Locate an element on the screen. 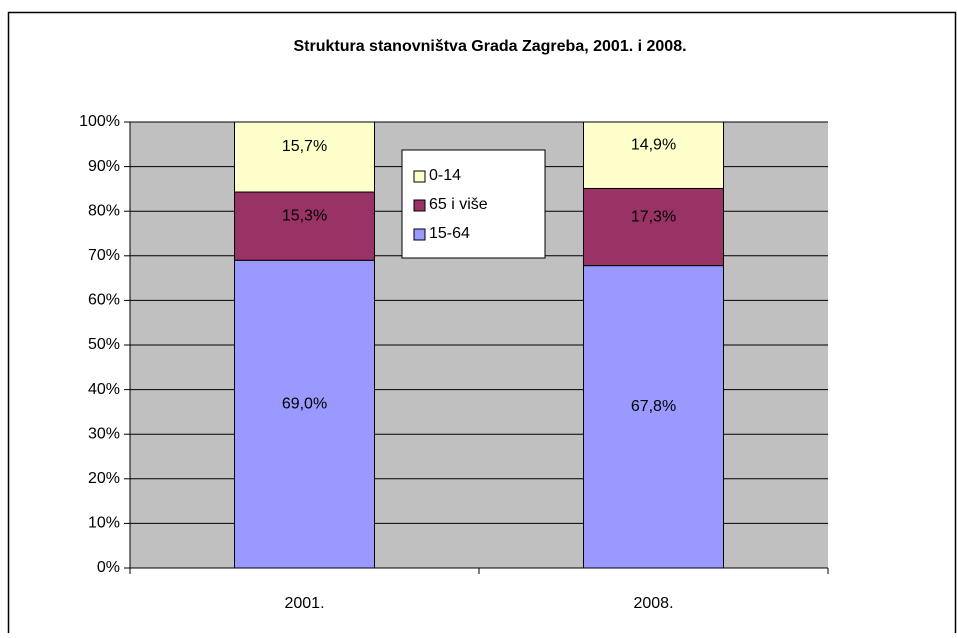 This screenshot has height=638, width=957. data-label: 14,9% is located at coordinates (653, 144).